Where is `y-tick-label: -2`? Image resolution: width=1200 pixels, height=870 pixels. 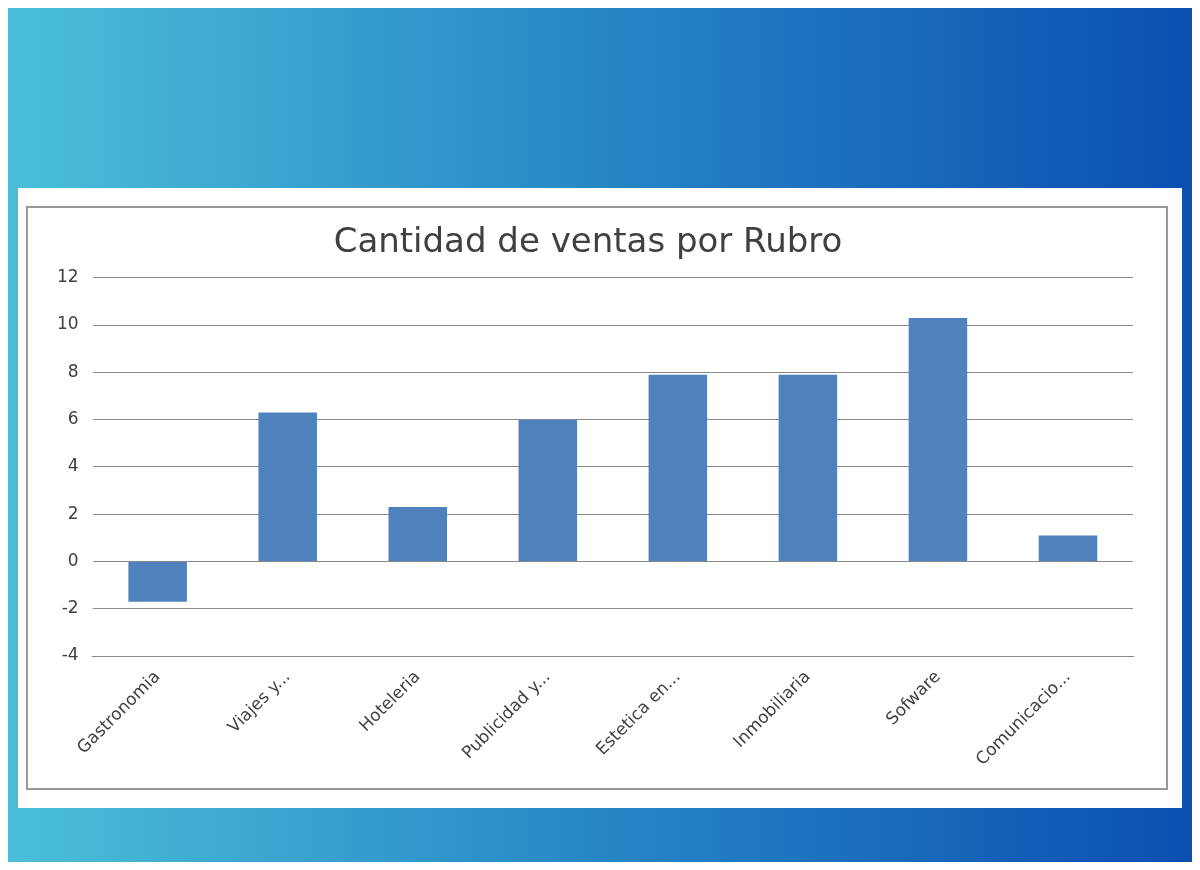
y-tick-label: -2 is located at coordinates (70, 607).